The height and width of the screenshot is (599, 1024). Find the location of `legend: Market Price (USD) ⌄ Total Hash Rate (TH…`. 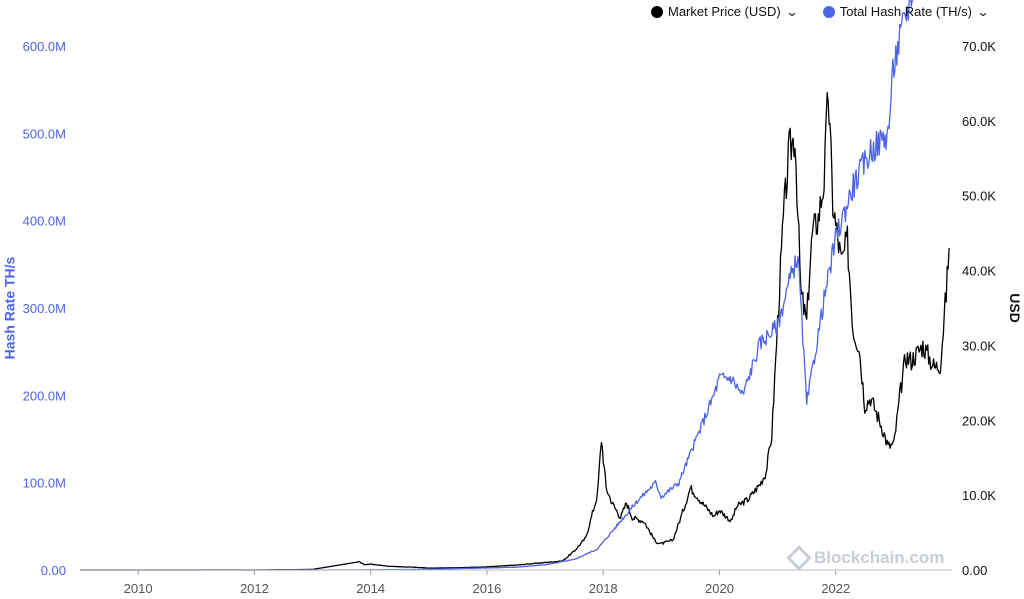

legend: Market Price (USD) ⌄ Total Hash Rate (TH… is located at coordinates (820, 11).